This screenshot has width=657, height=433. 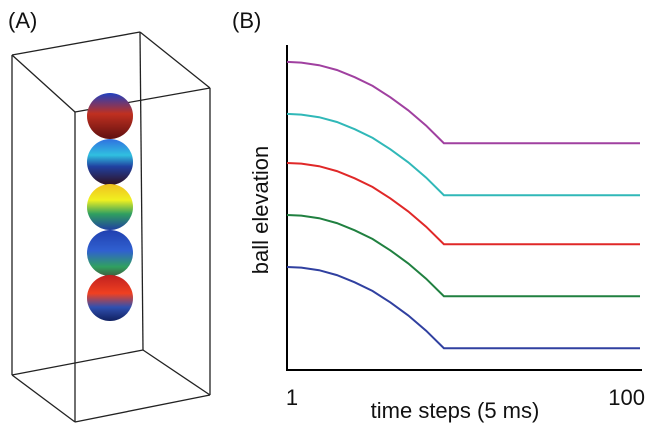 What do you see at coordinates (626, 397) in the screenshot?
I see `x-tick-label: 100` at bounding box center [626, 397].